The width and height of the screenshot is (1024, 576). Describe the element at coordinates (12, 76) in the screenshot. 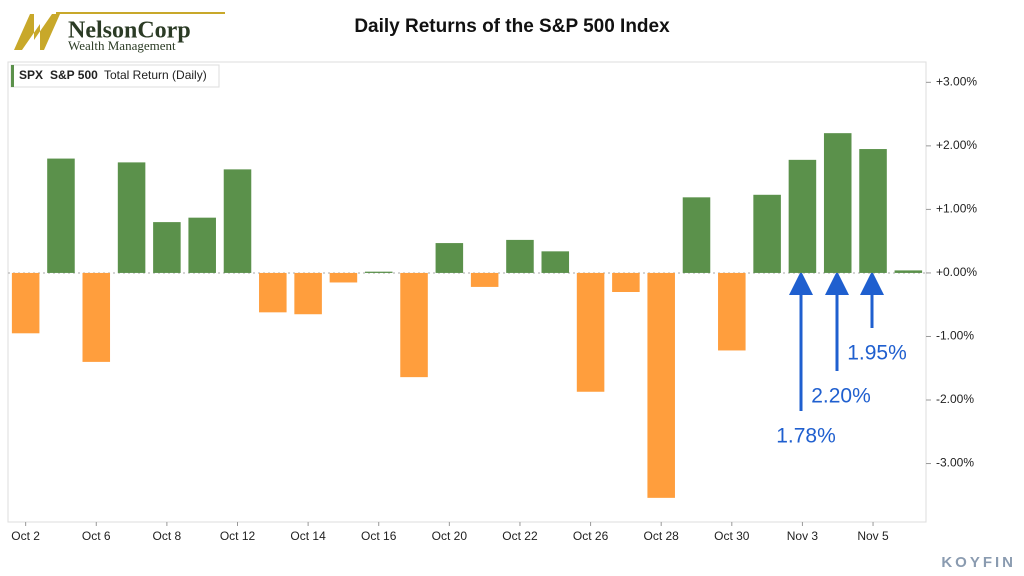

I see `legend-swatch` at that location.